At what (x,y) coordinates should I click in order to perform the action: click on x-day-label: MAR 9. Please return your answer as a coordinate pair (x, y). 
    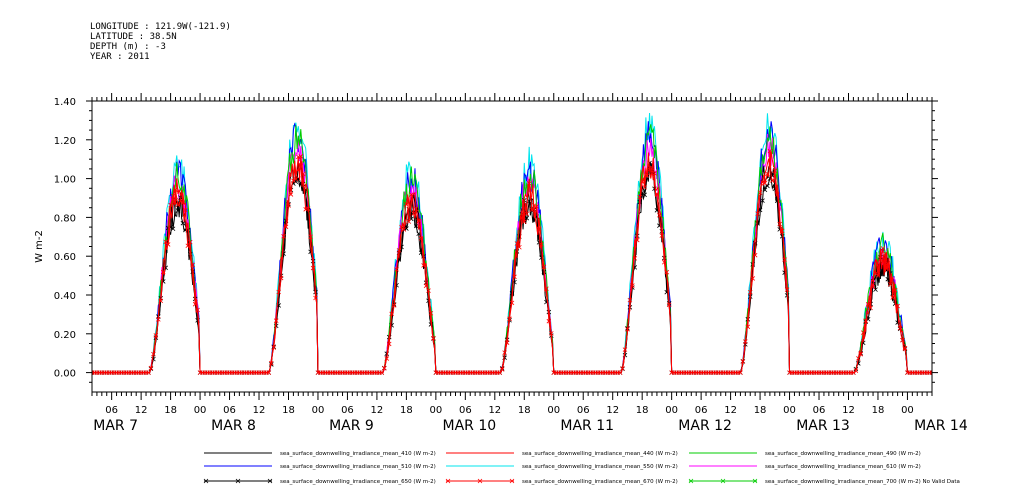
    Looking at the image, I should click on (351, 426).